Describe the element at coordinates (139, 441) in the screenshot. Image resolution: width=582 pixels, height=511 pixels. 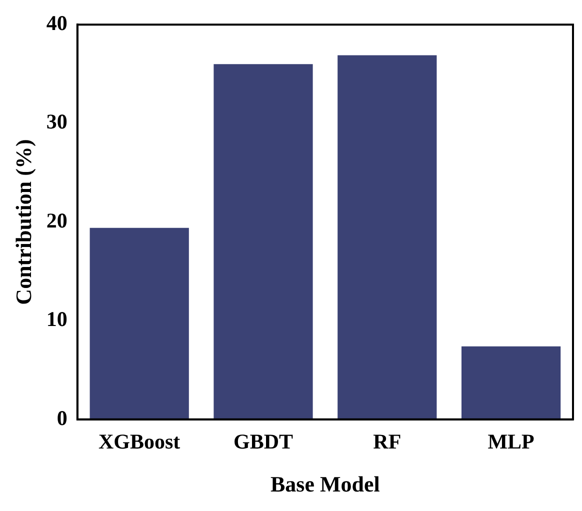
I see `x-tick-label: XGBoost` at that location.